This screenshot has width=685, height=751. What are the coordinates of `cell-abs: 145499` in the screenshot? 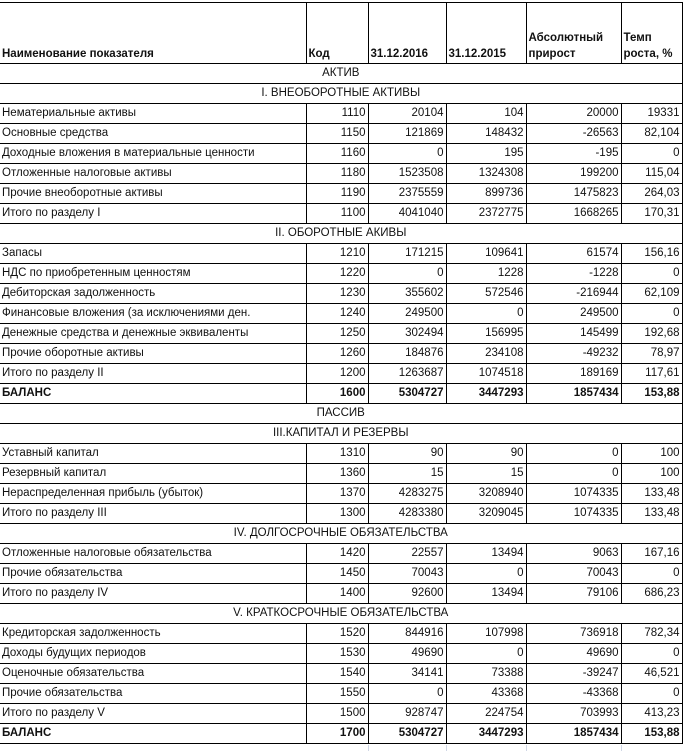 It's located at (573, 333).